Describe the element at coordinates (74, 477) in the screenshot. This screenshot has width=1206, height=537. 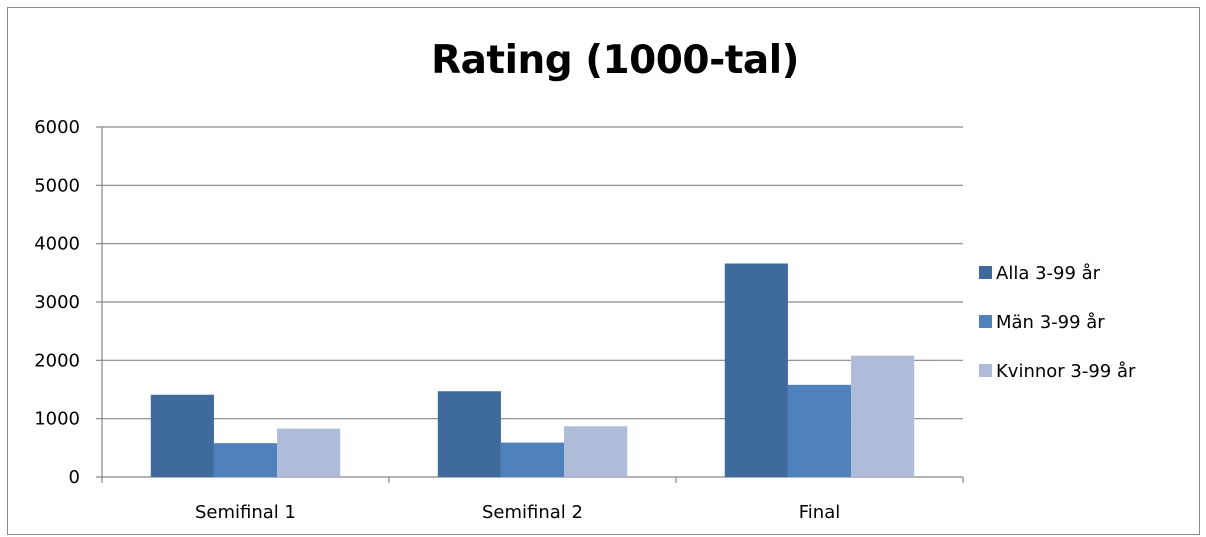
I see `y-tick-label: 0` at that location.